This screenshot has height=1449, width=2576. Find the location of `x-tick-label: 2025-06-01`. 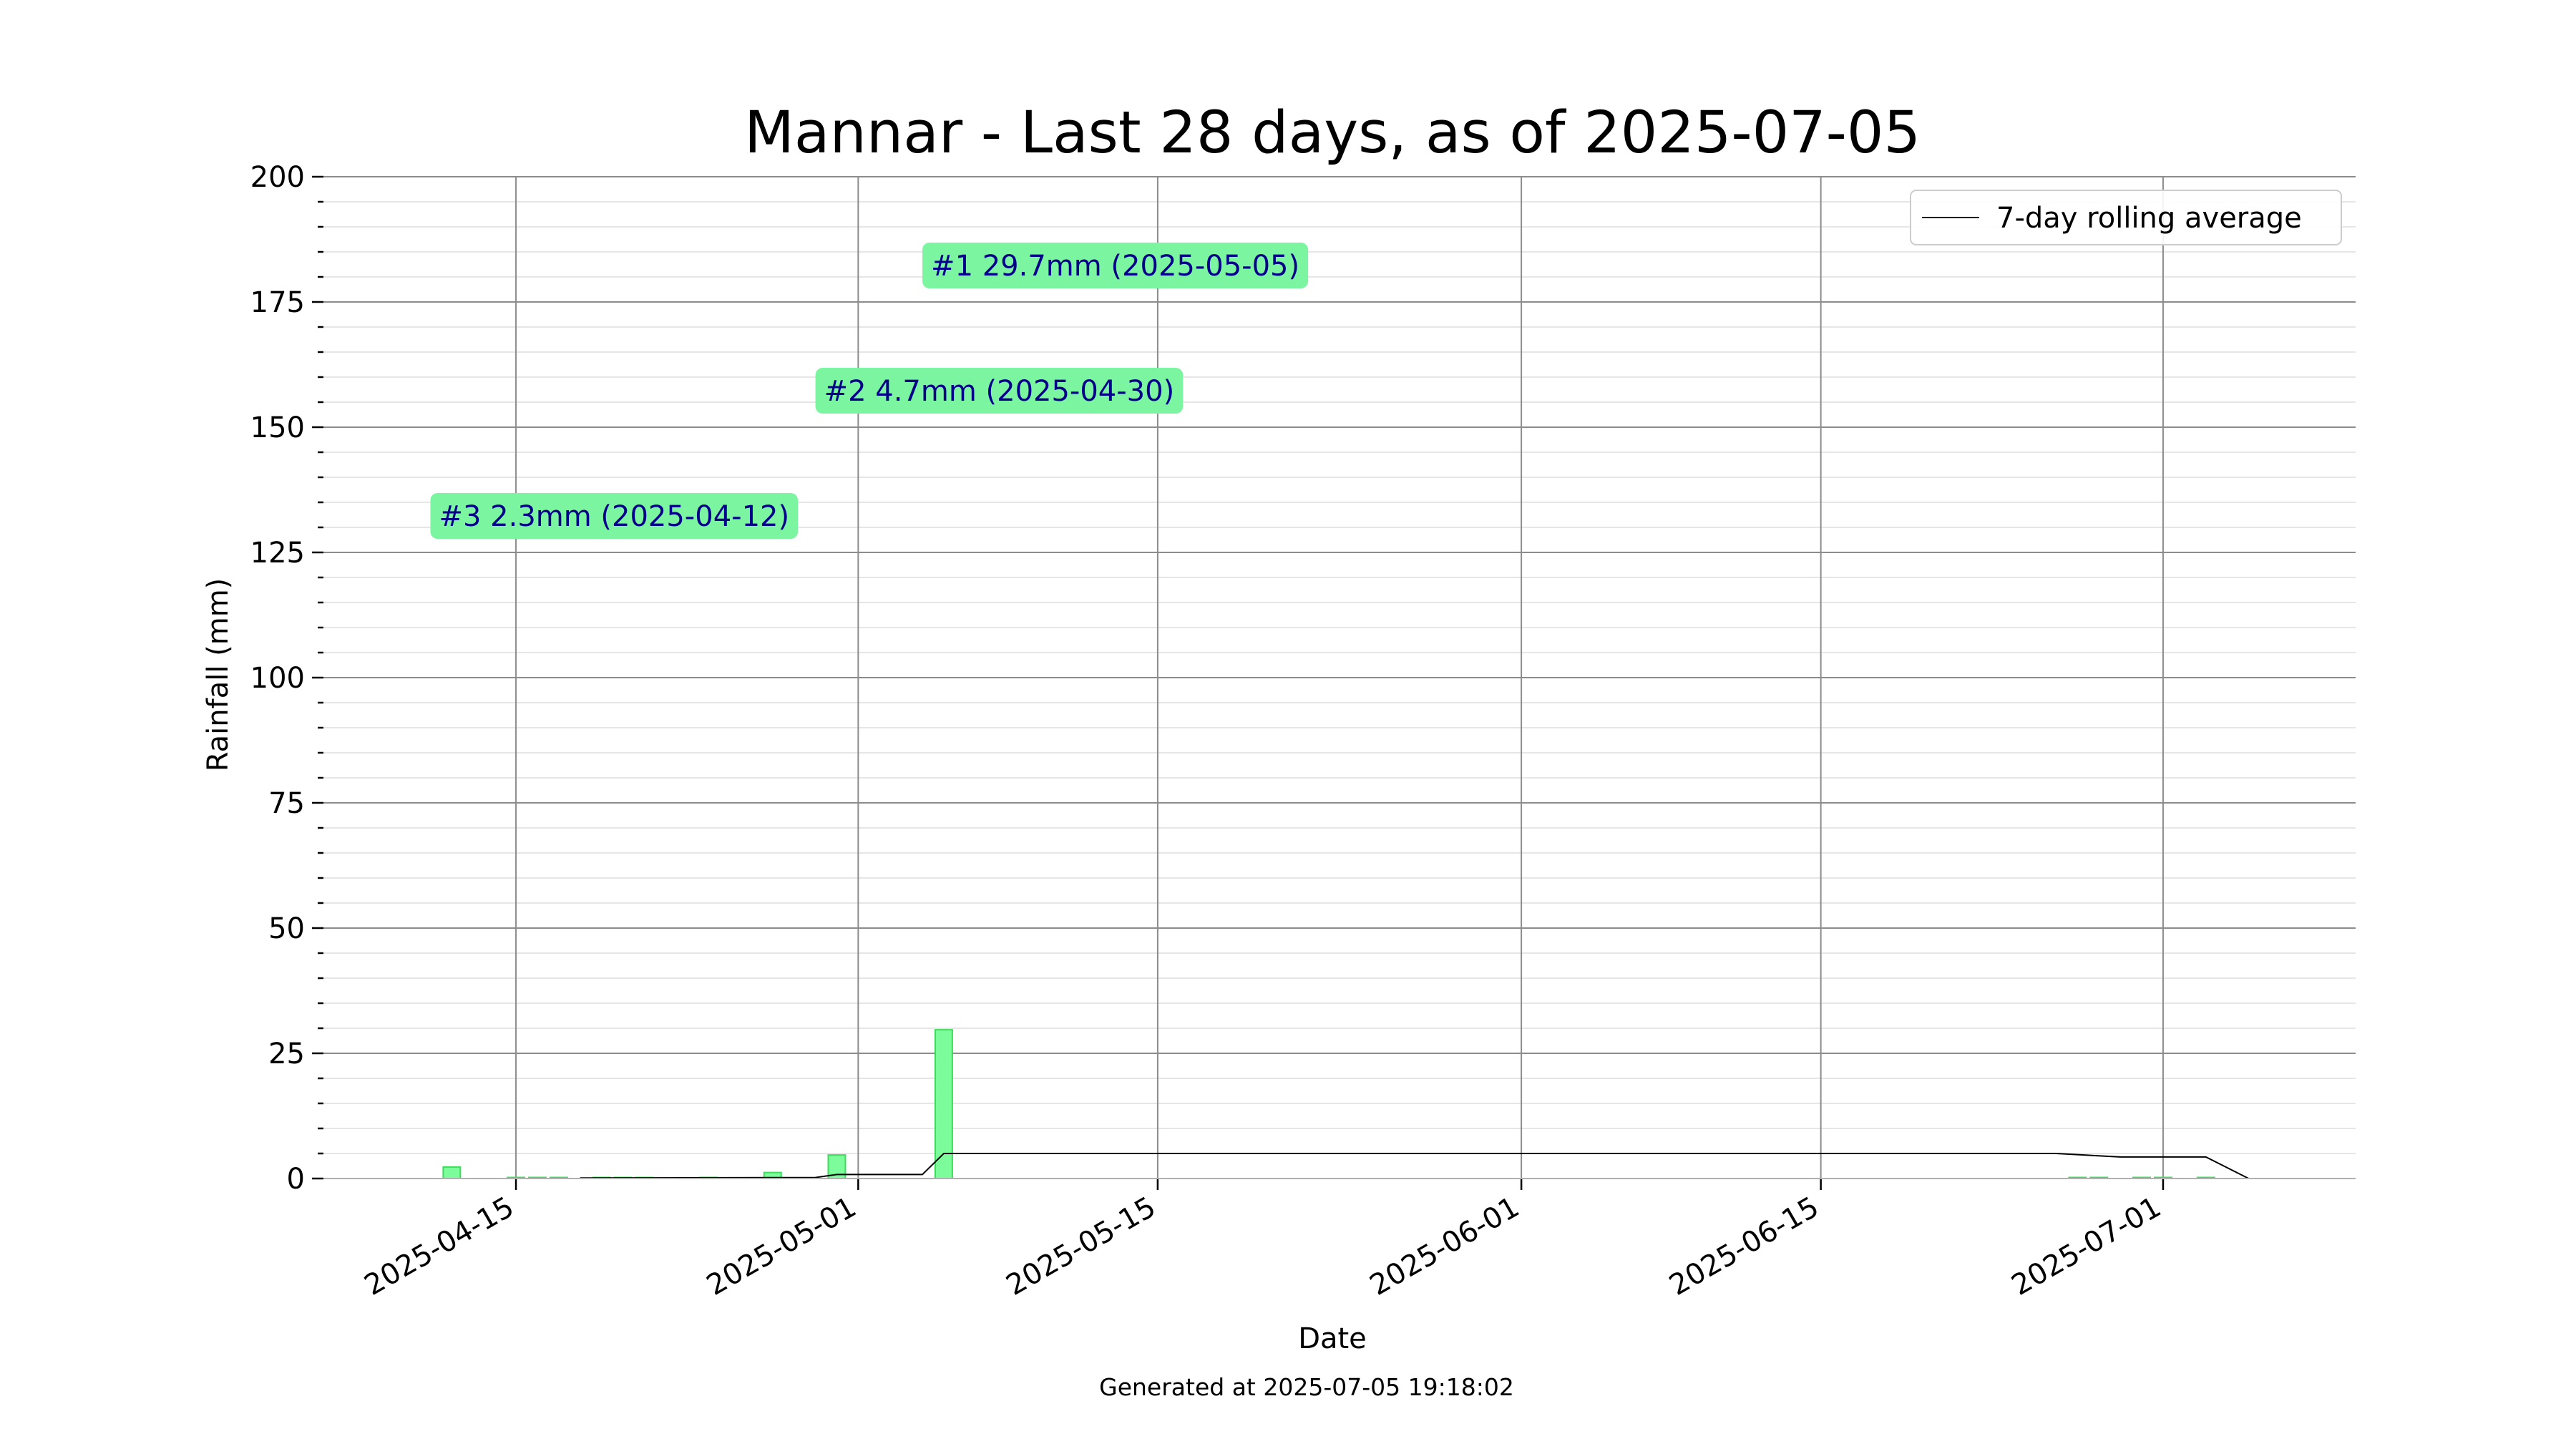

x-tick-label: 2025-06-01 is located at coordinates (1445, 1246).